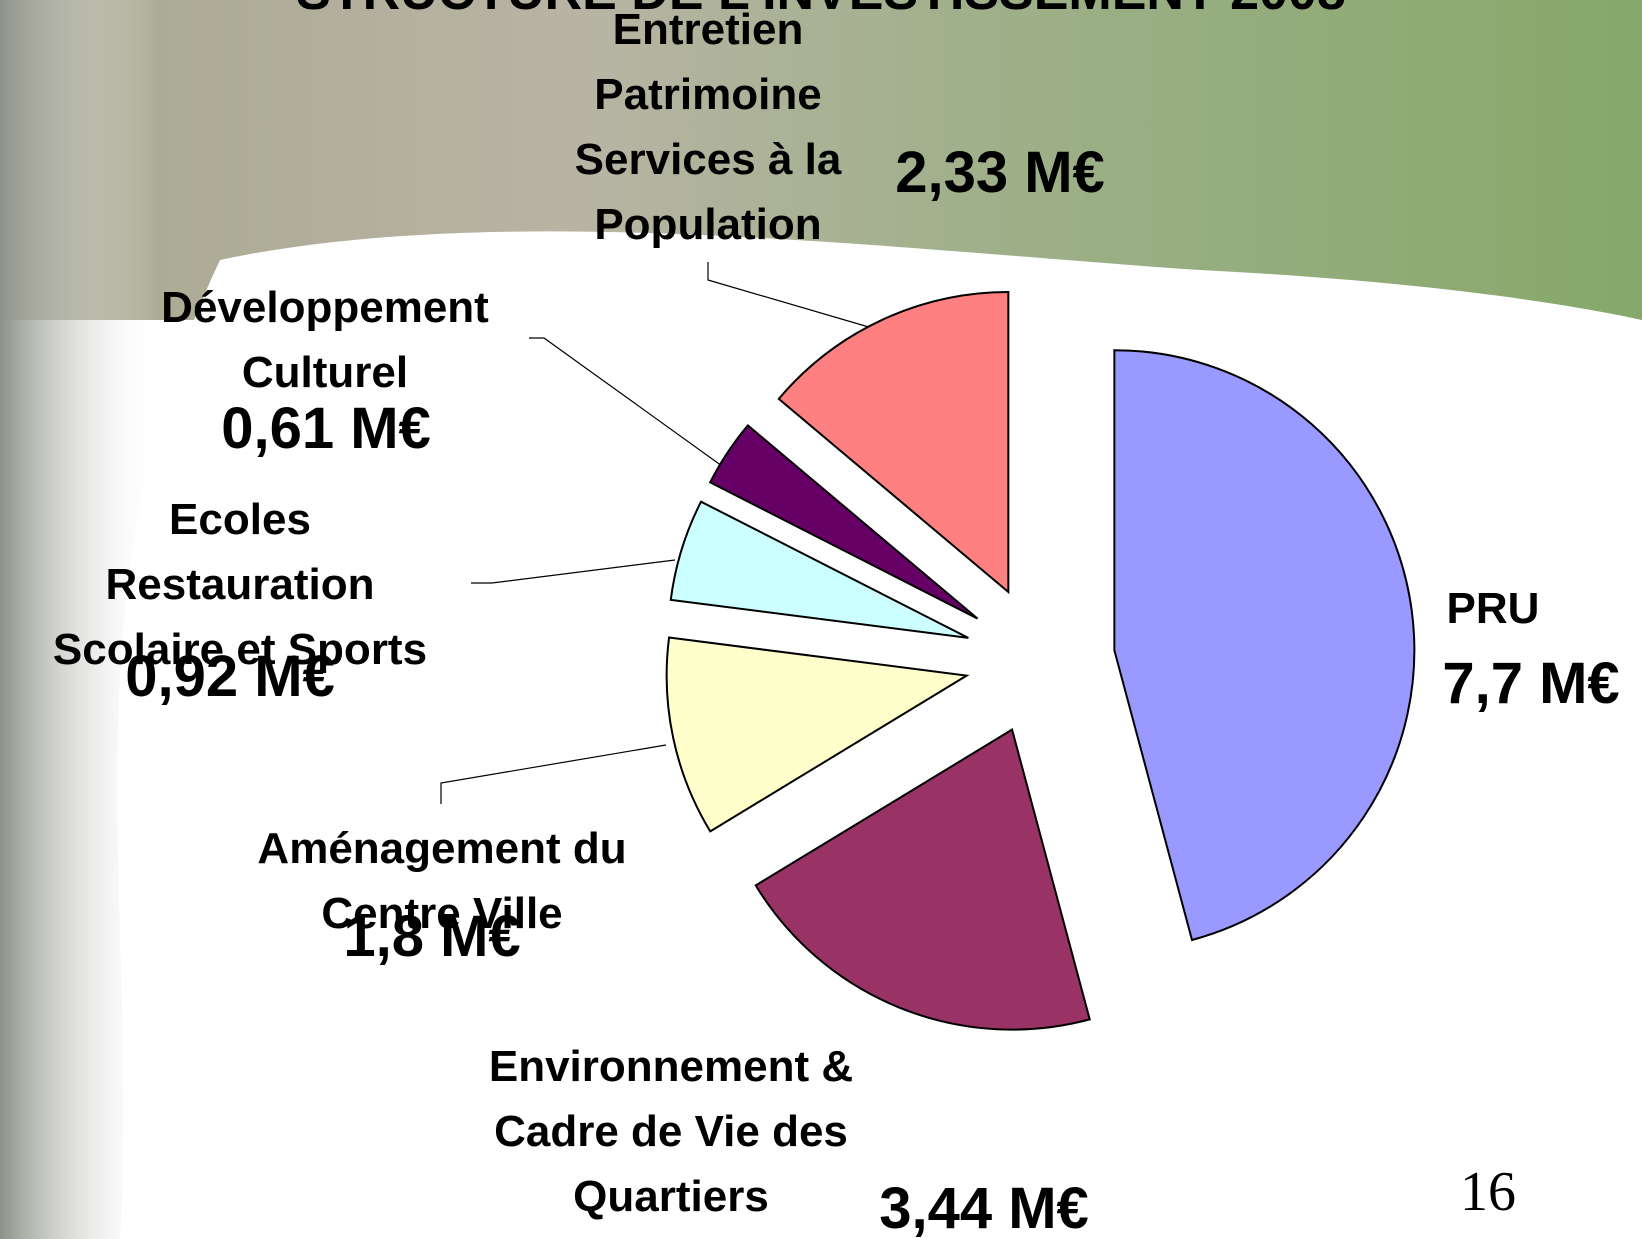 The height and width of the screenshot is (1239, 1642). What do you see at coordinates (240, 584) in the screenshot?
I see `slice-label: Ecoles Restauration Scolaire et Sports` at bounding box center [240, 584].